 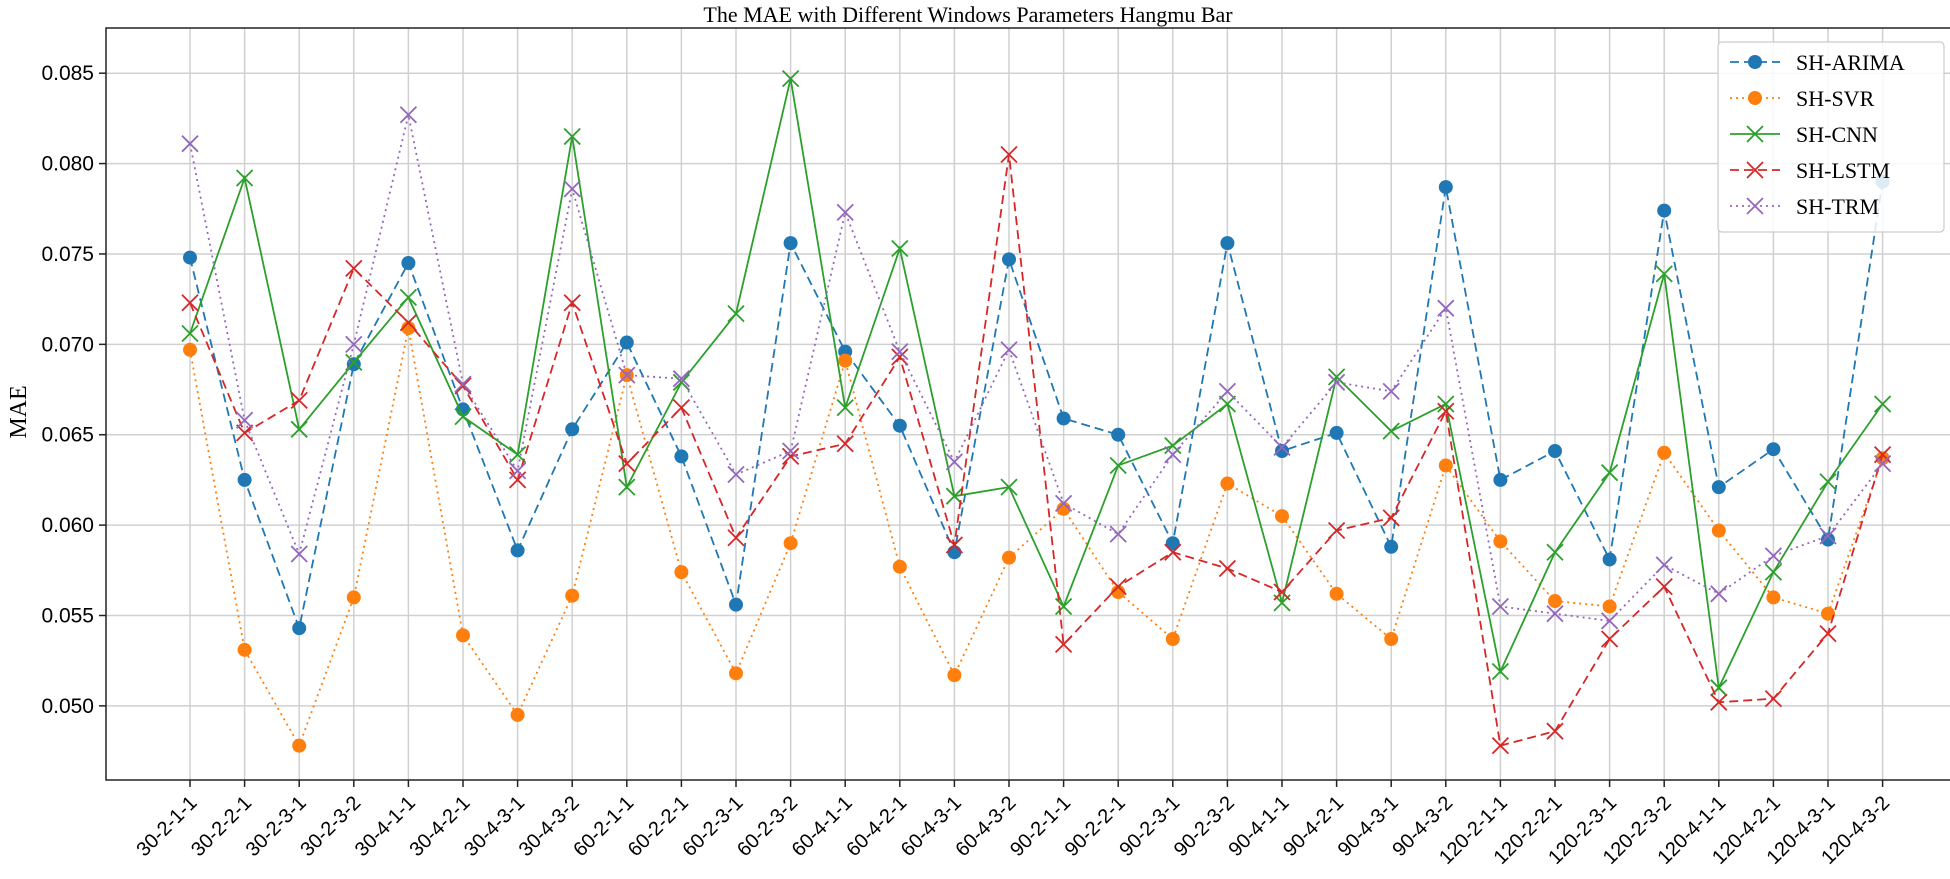 I want to click on legend-box, so click(x=1831, y=137).